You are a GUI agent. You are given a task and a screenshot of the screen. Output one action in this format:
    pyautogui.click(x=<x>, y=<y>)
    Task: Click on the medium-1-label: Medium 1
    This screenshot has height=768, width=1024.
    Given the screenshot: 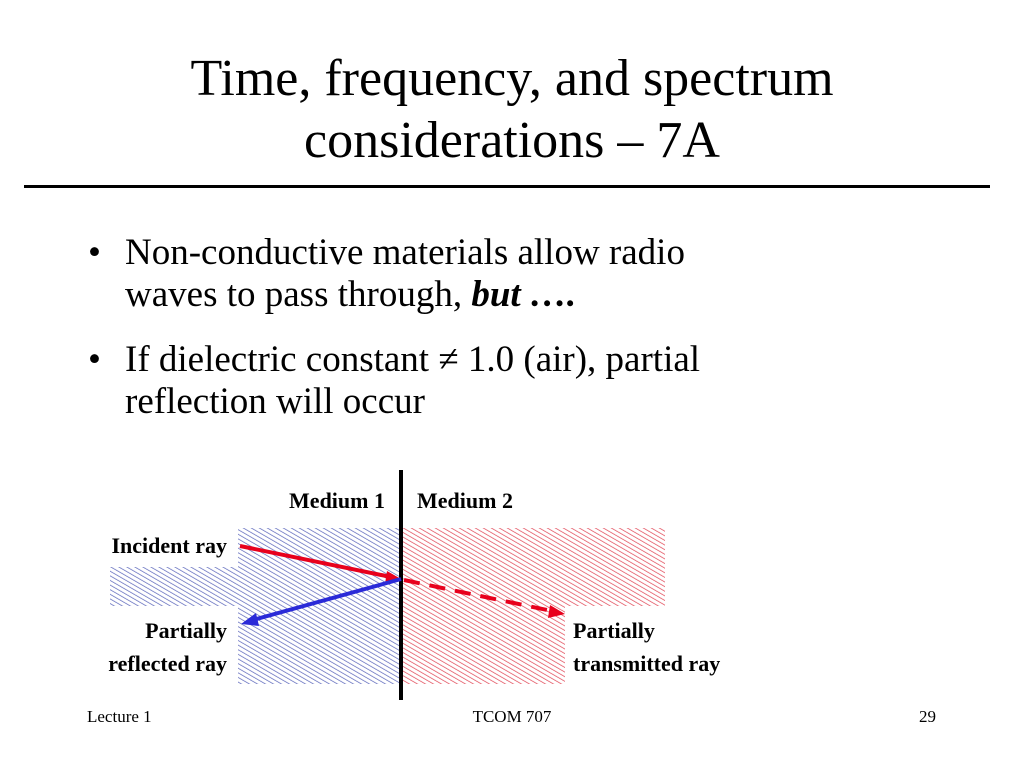 What is the action you would take?
    pyautogui.click(x=337, y=500)
    